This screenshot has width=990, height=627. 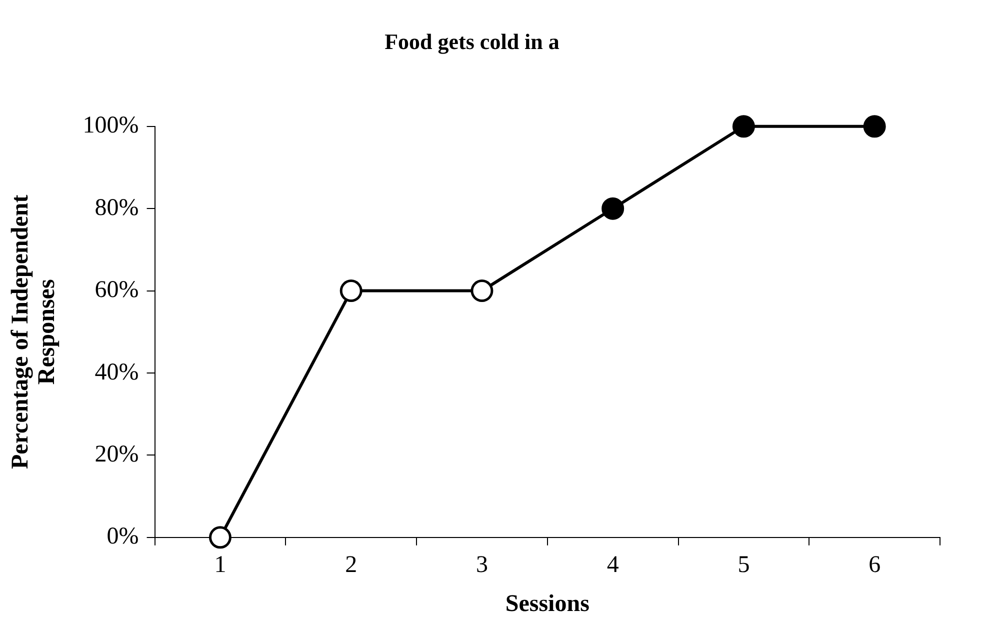 I want to click on x-tick-label: 3, so click(x=482, y=565).